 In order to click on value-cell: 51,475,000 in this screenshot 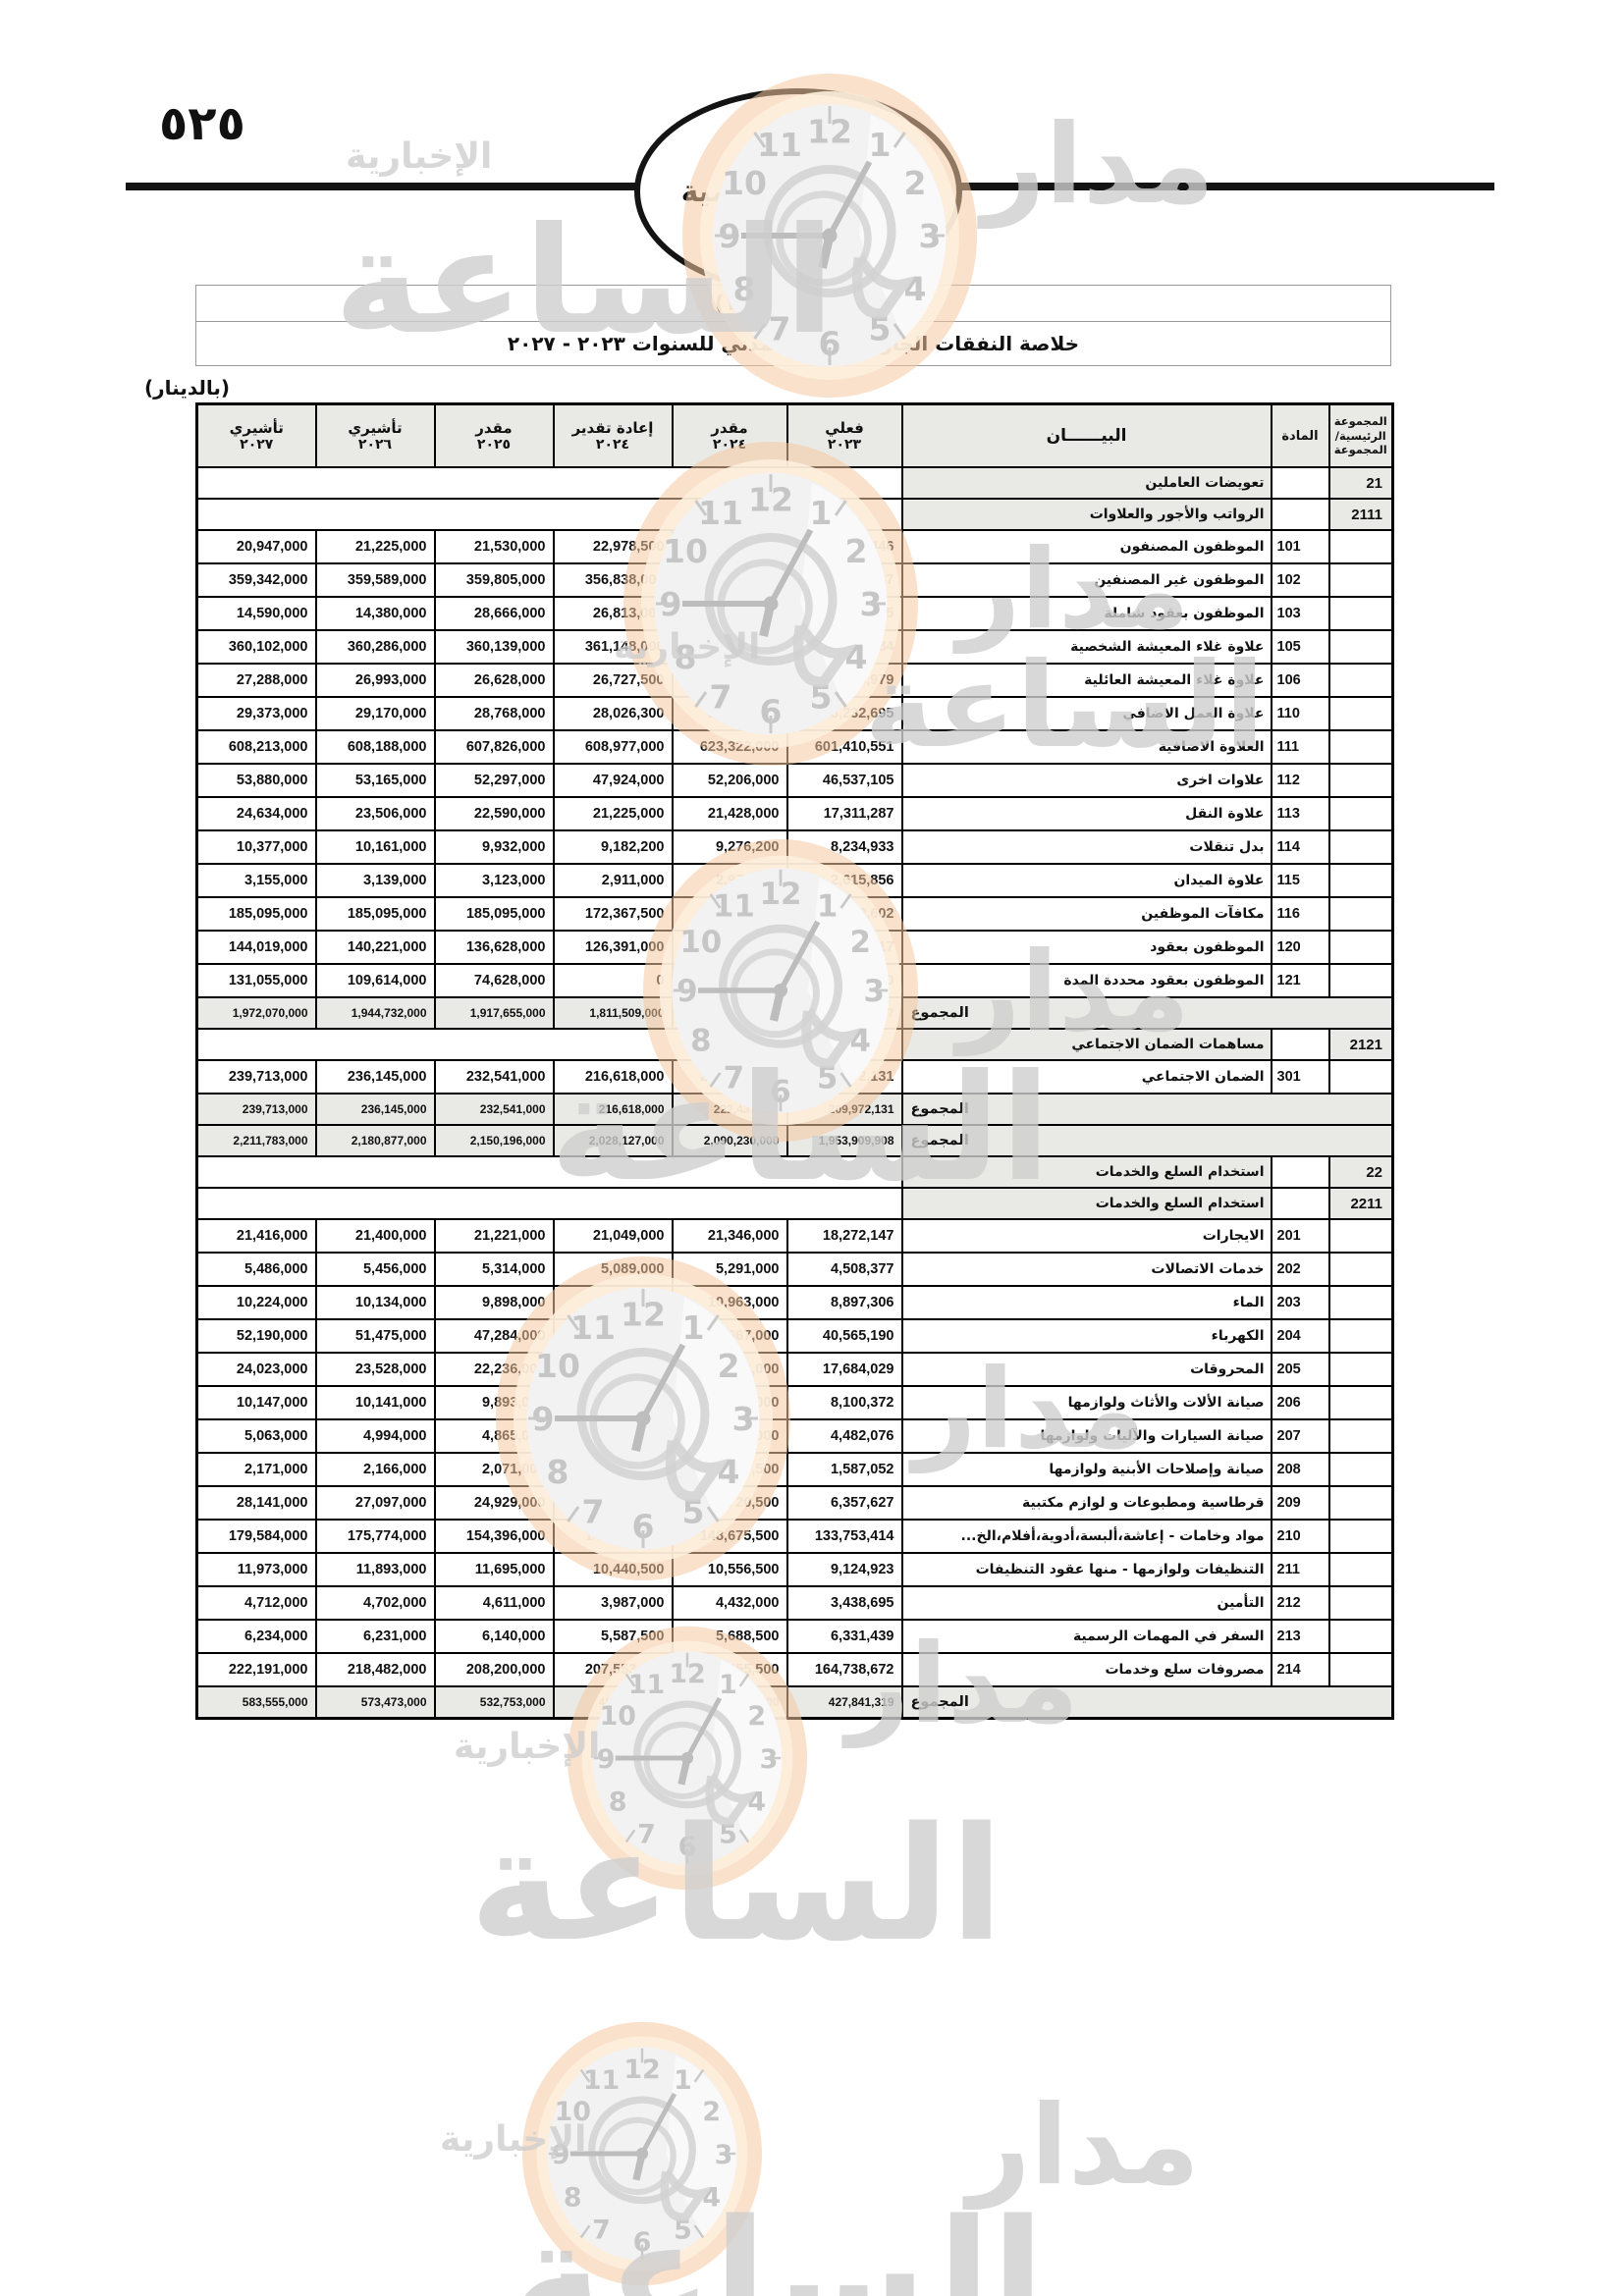, I will do `click(375, 1336)`.